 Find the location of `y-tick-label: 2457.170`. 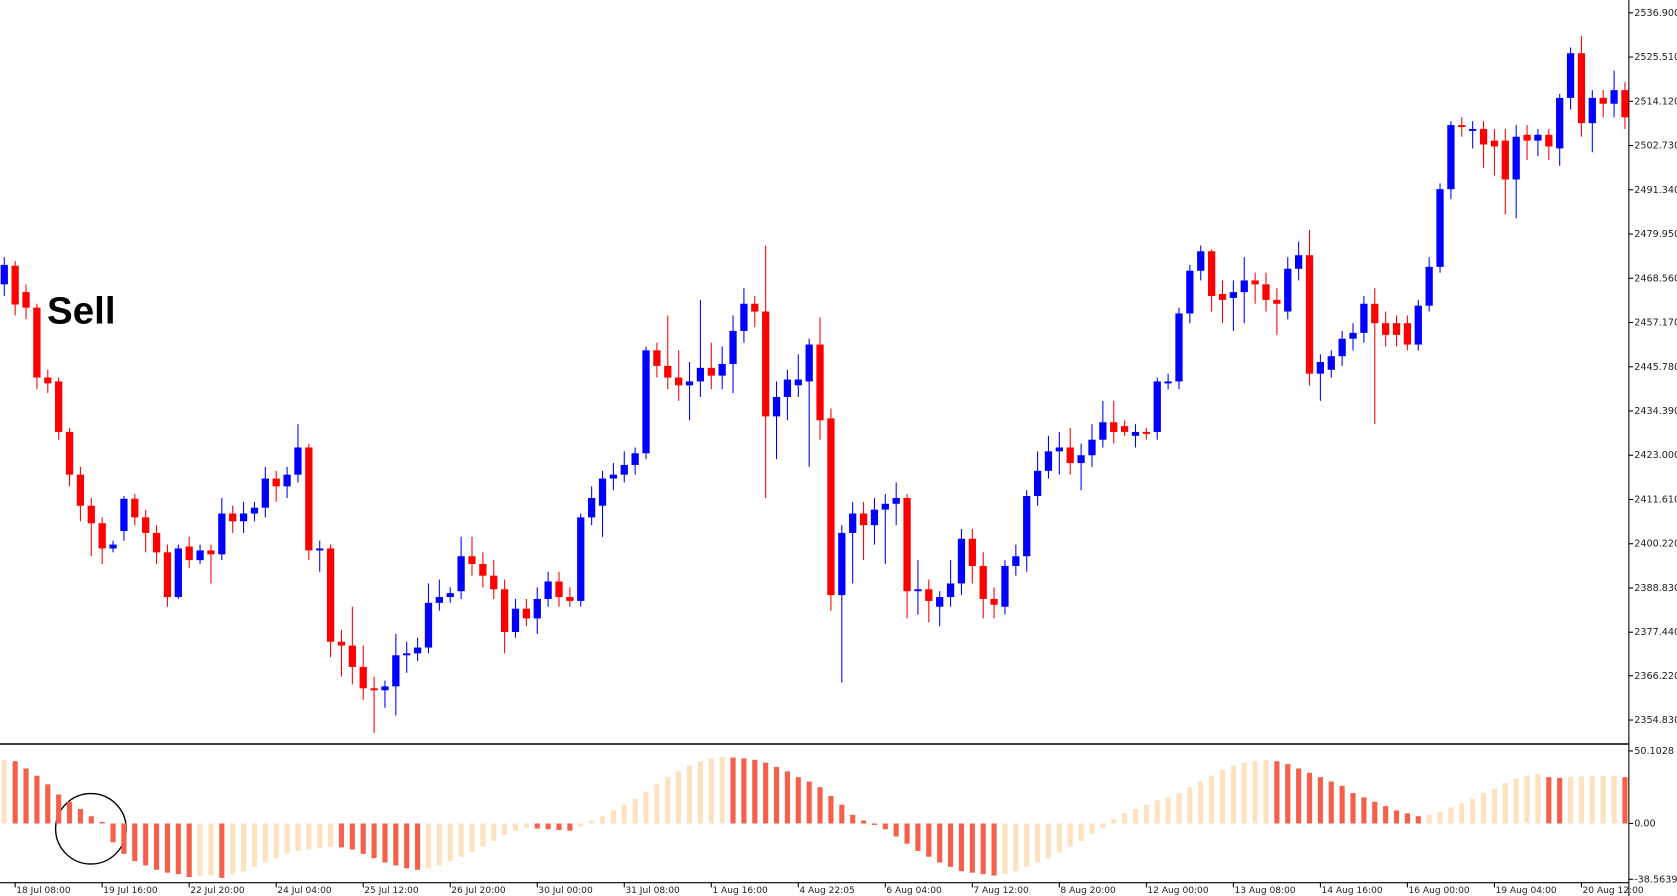

y-tick-label: 2457.170 is located at coordinates (1655, 323).